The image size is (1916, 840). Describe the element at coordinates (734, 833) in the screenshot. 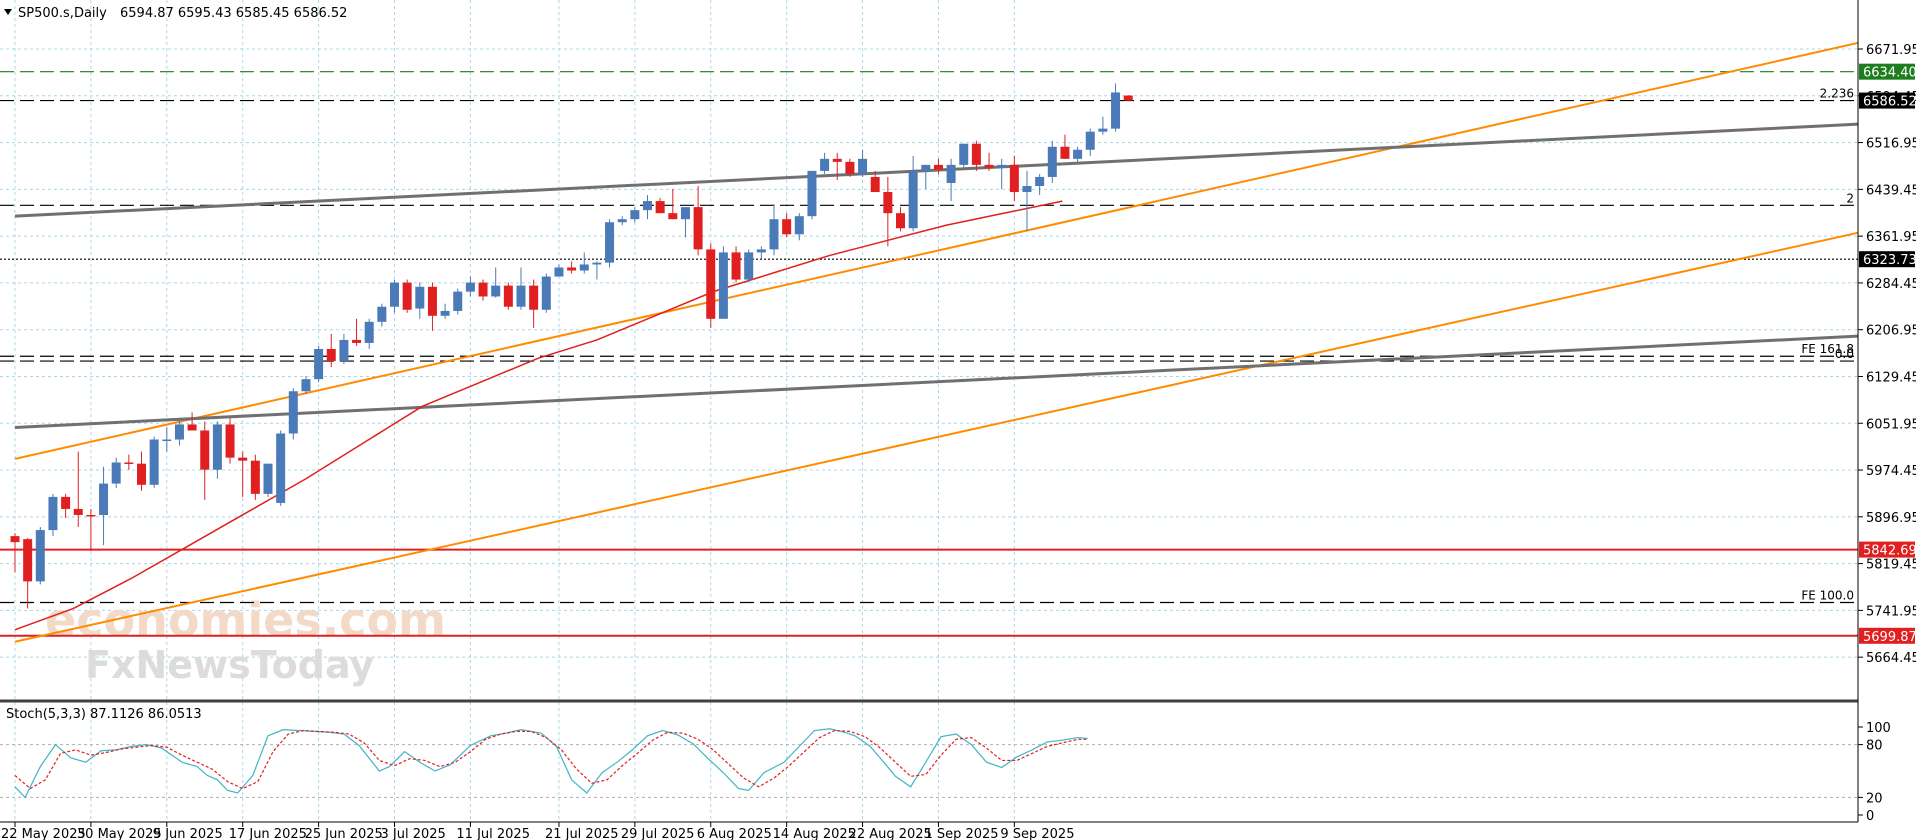

I see `x-tick-label: 6 Aug 2025` at that location.